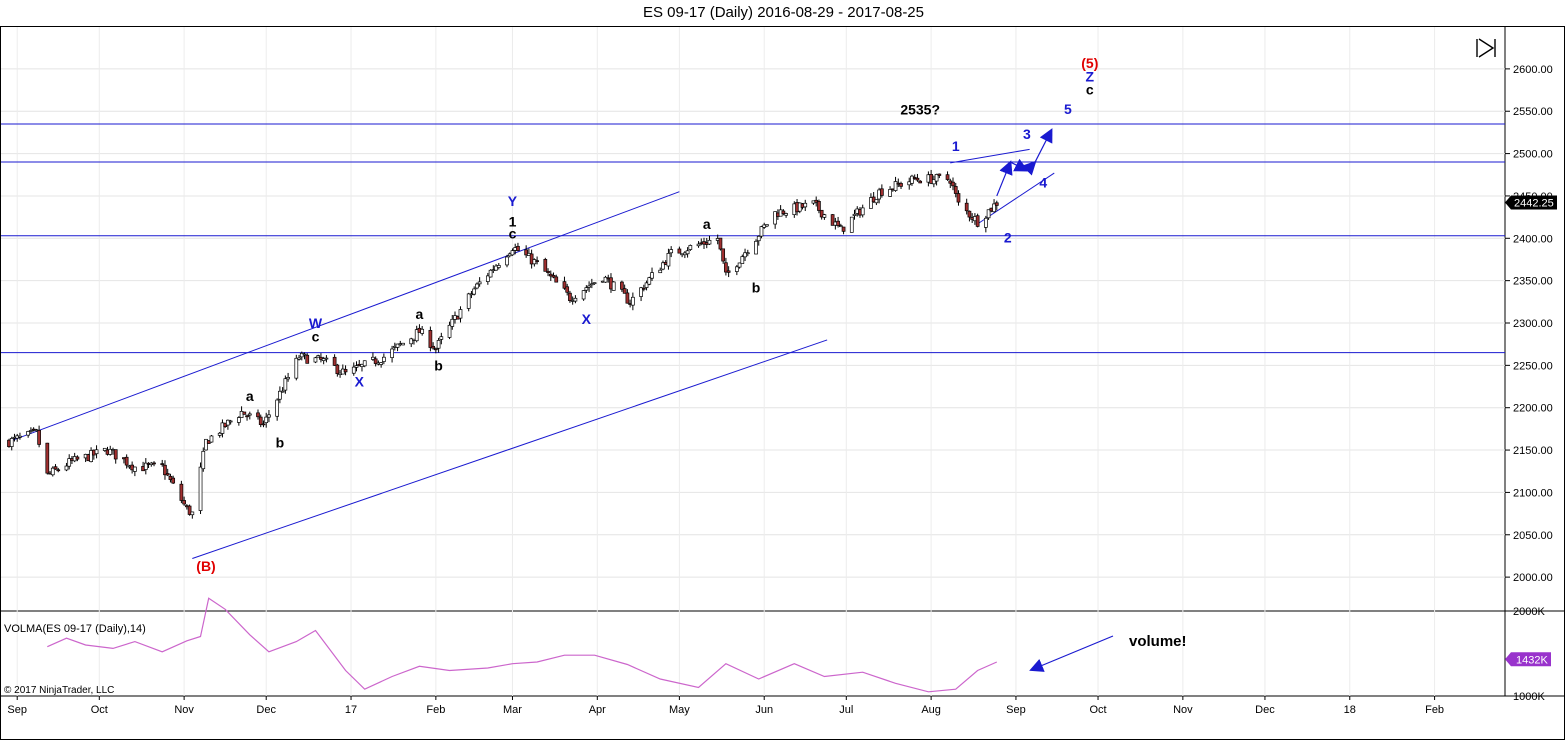  I want to click on price-tick-label: 2300.00, so click(1533, 324).